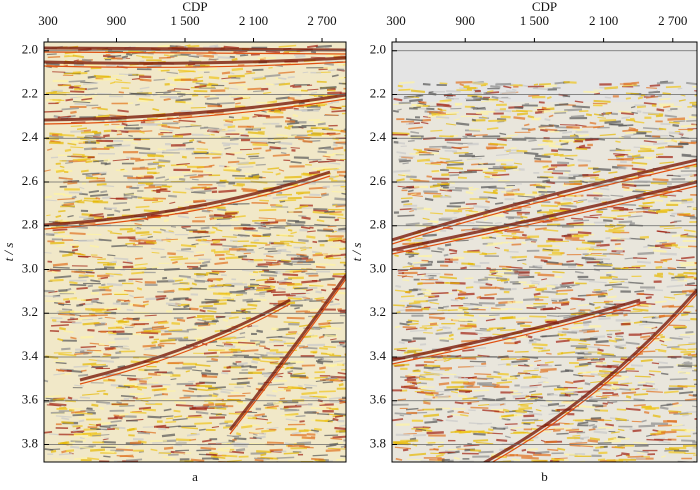  Describe the element at coordinates (195, 476) in the screenshot. I see `caption: a` at that location.